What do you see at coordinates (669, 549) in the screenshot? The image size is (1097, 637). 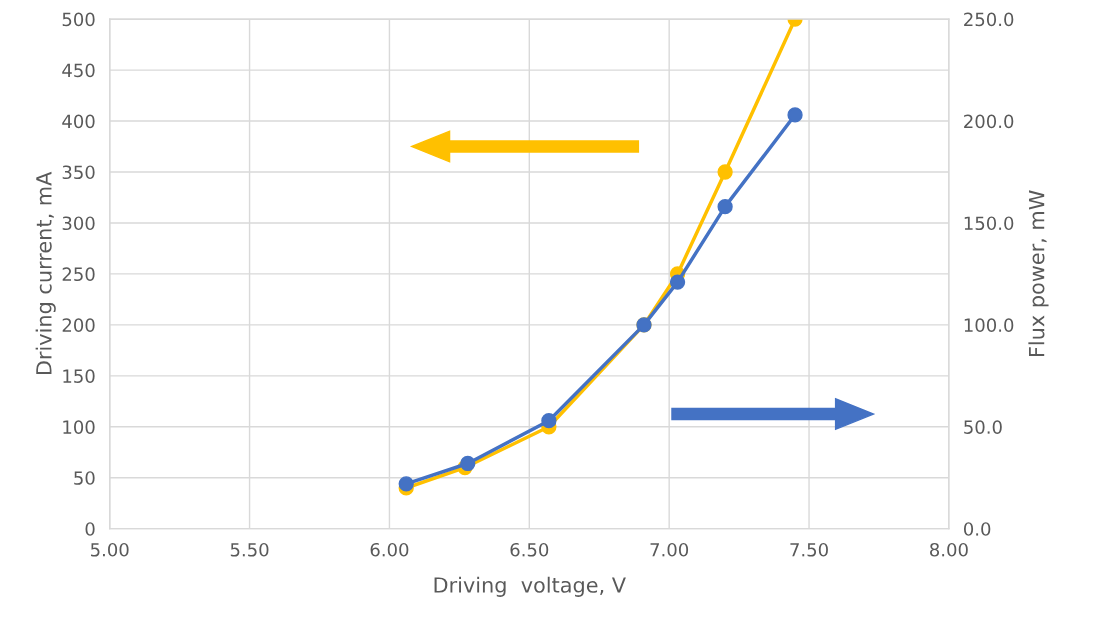 I see `x-tick-label: 7.00` at bounding box center [669, 549].